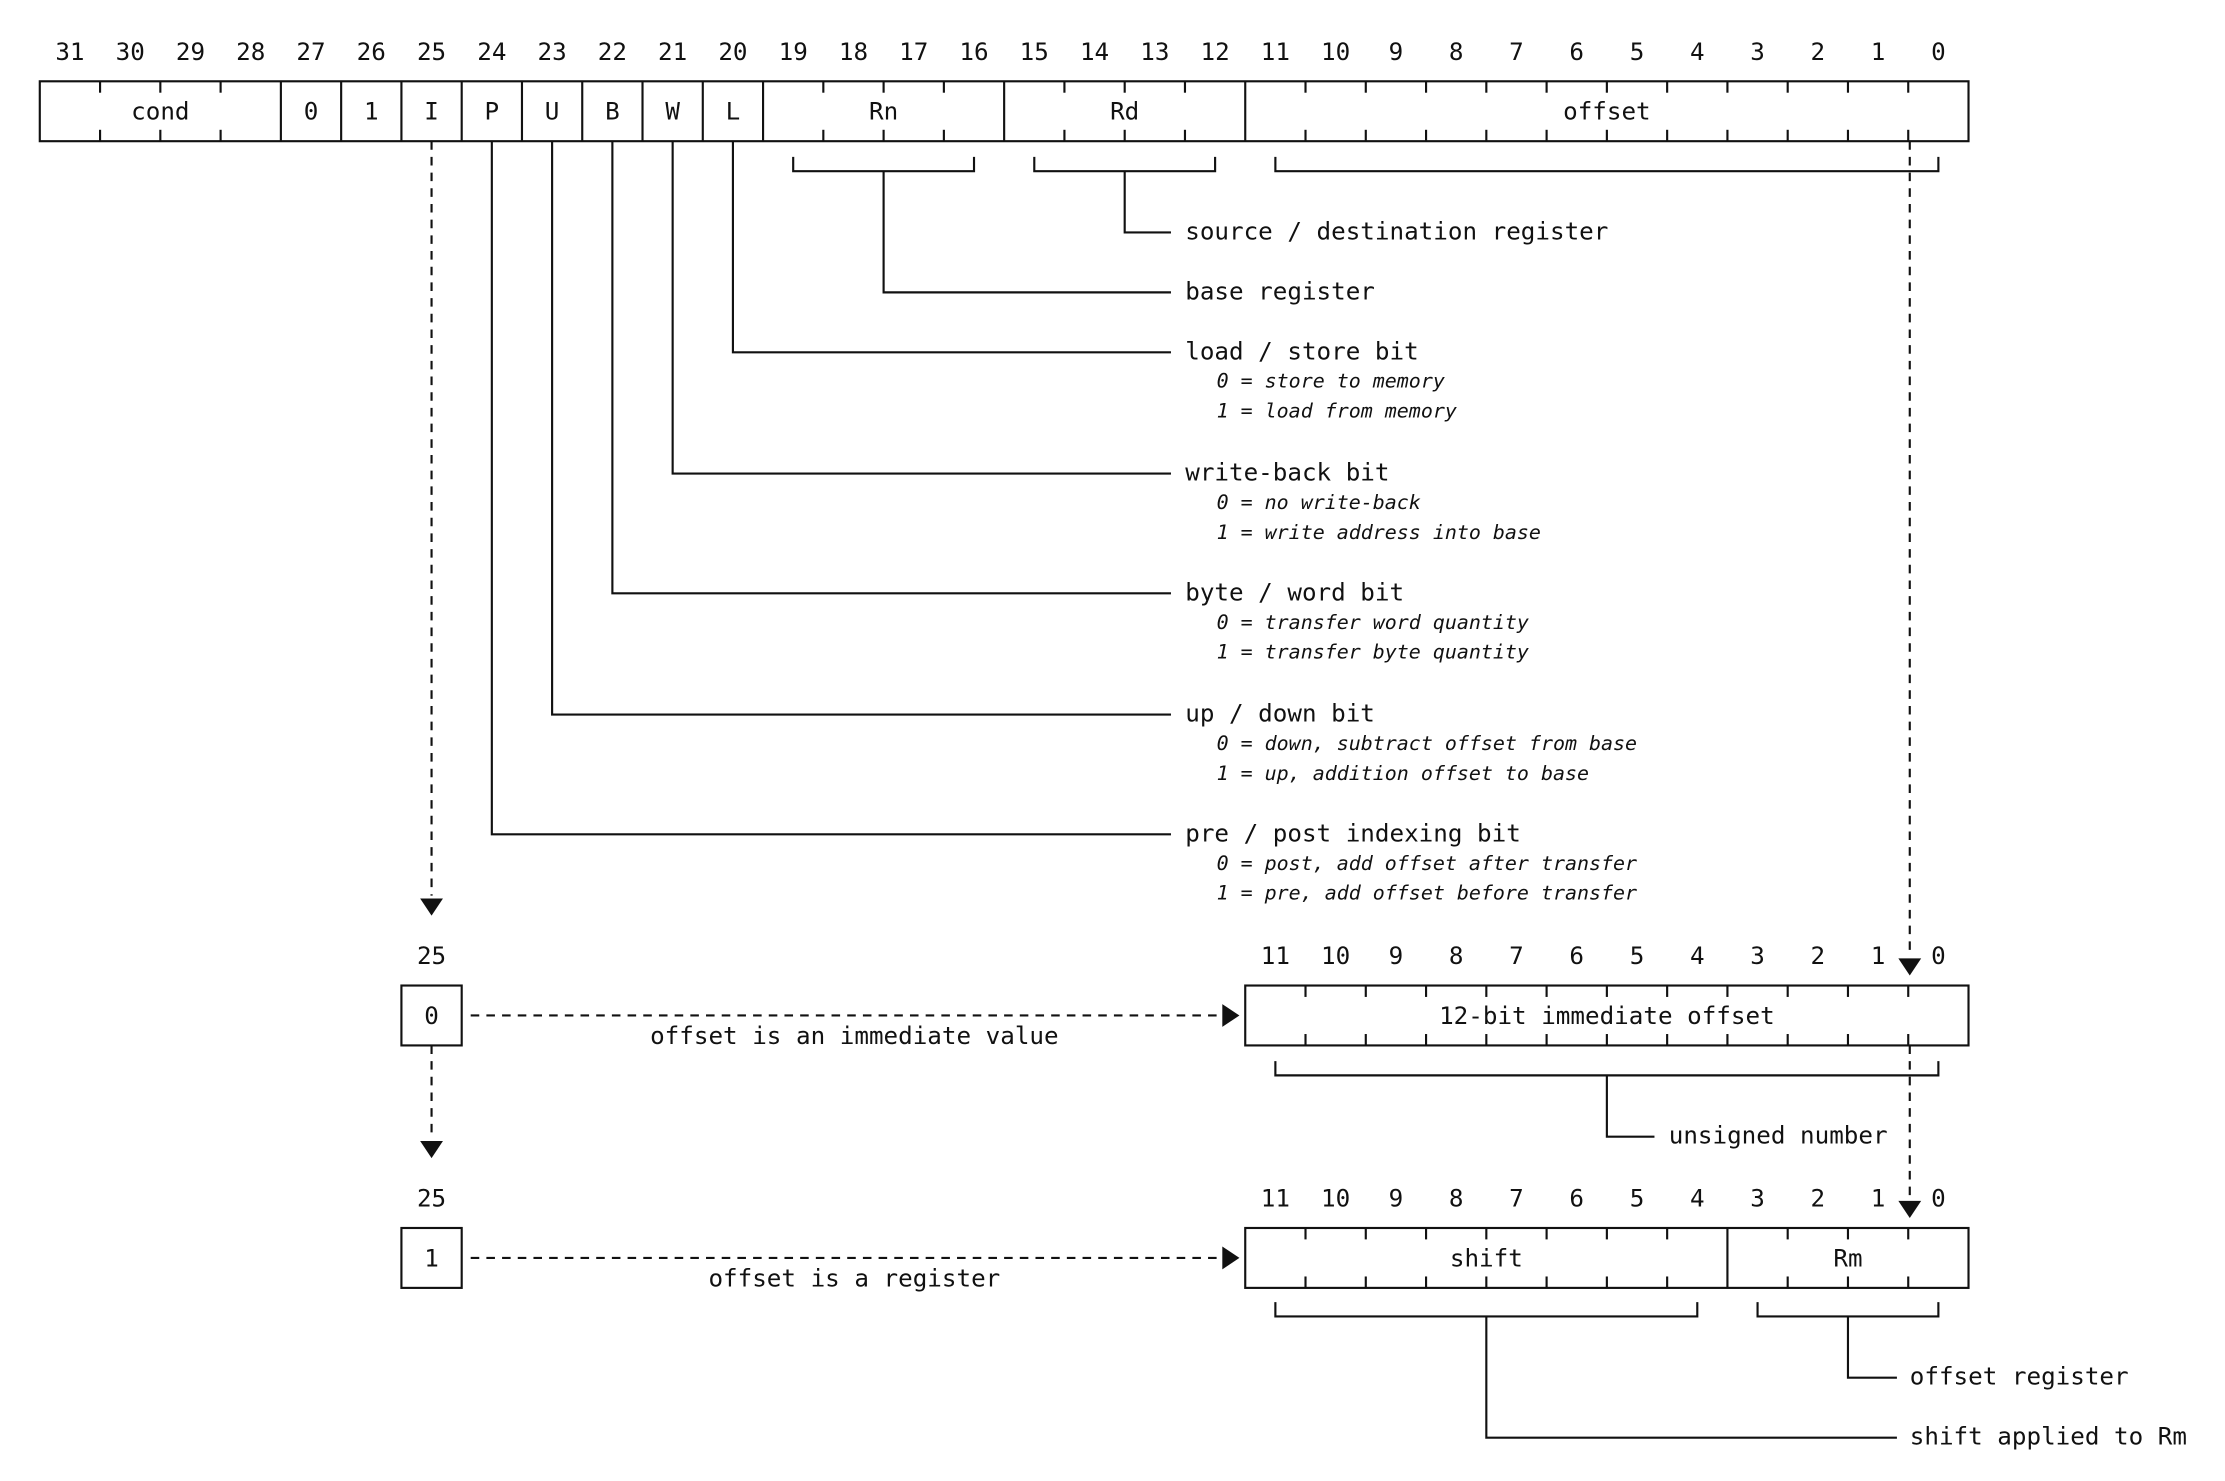 The width and height of the screenshot is (2225, 1481). Describe the element at coordinates (1331, 381) in the screenshot. I see `annotation-note: 0 = store to memory` at that location.